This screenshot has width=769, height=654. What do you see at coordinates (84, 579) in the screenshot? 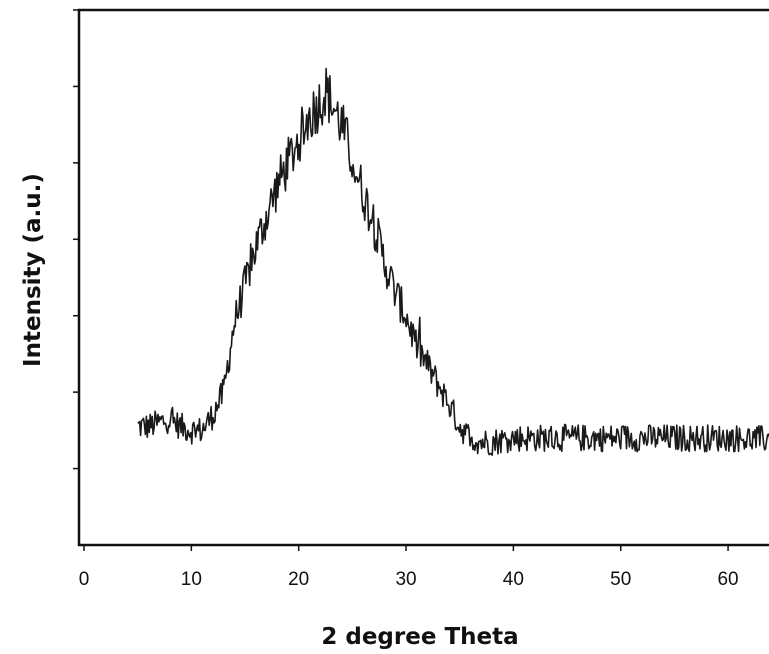
I see `x-tick-label: 0` at bounding box center [84, 579].